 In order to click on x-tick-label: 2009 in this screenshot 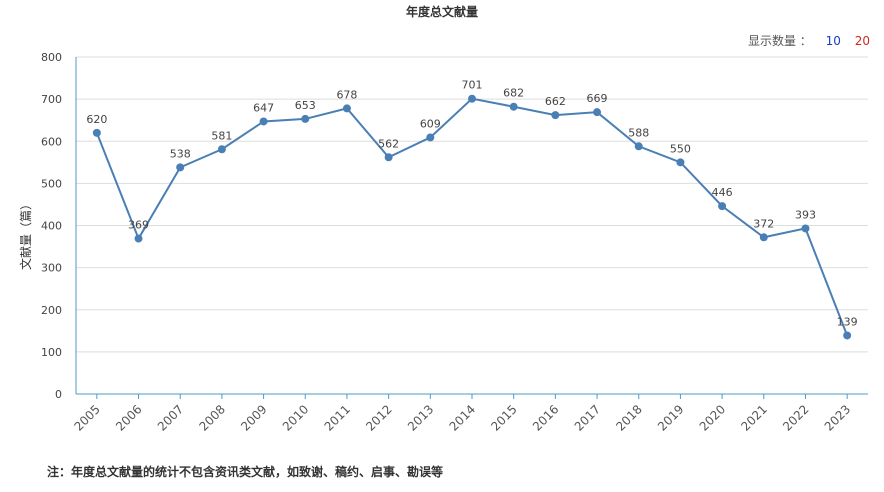, I will do `click(253, 417)`.